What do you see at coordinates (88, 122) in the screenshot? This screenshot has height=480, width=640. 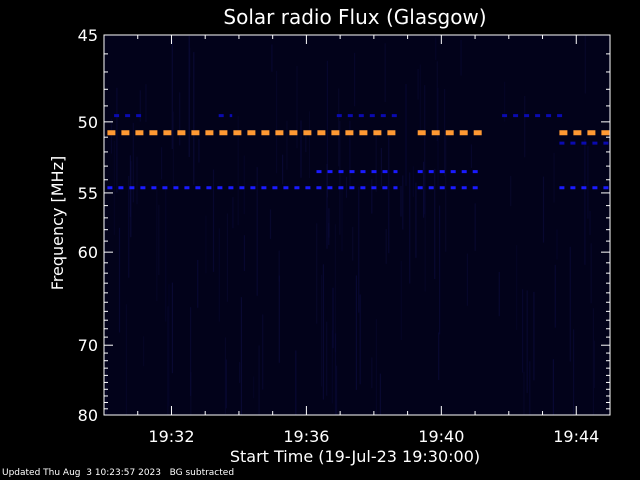 I see `y-tick-label: 50` at bounding box center [88, 122].